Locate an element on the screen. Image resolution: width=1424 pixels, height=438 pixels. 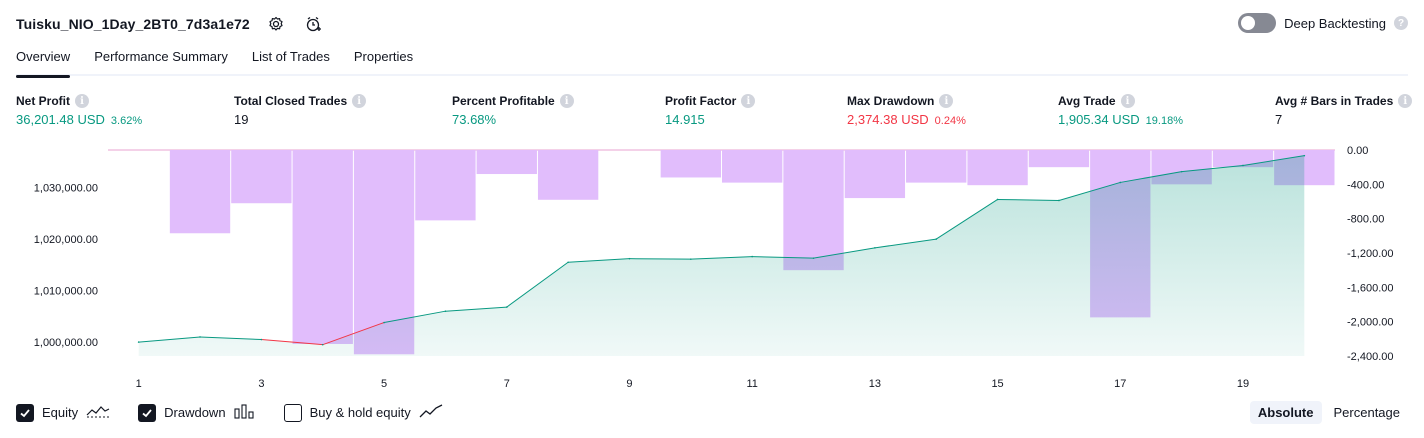
drawdown-checkbox is located at coordinates (147, 412).